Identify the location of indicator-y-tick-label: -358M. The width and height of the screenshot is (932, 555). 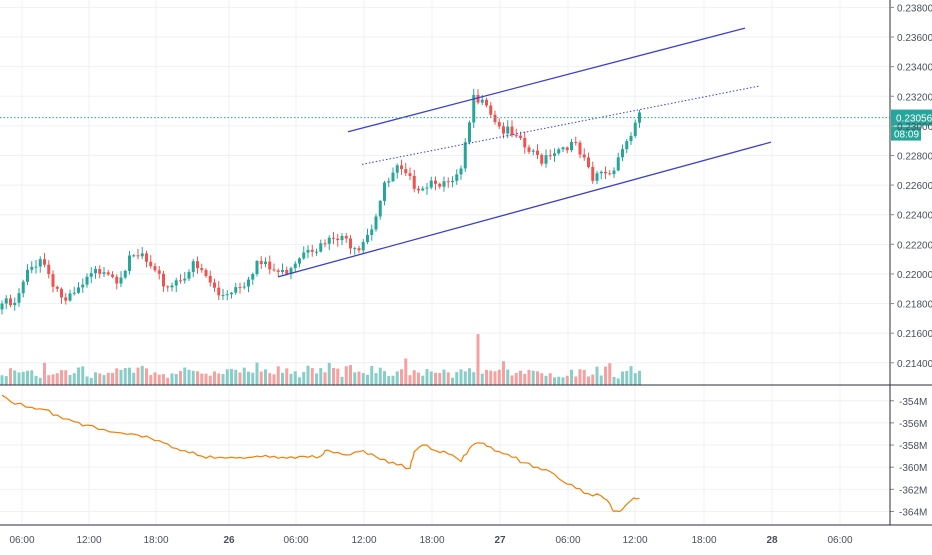
(913, 446).